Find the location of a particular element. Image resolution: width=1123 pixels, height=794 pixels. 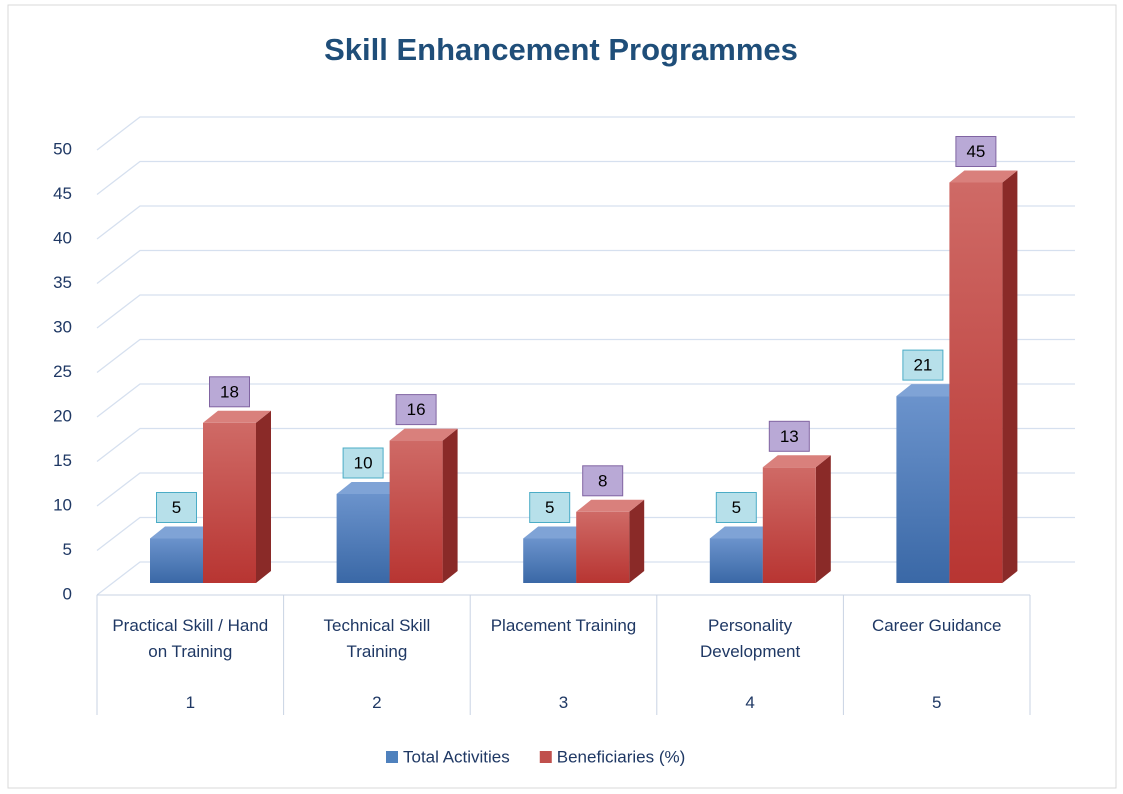

y-tick-label: 15 is located at coordinates (62, 460).